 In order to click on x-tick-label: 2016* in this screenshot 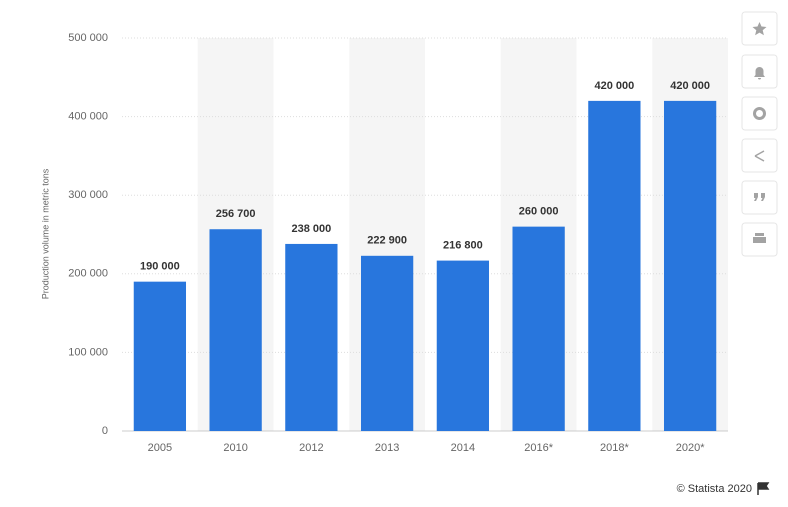, I will do `click(538, 448)`.